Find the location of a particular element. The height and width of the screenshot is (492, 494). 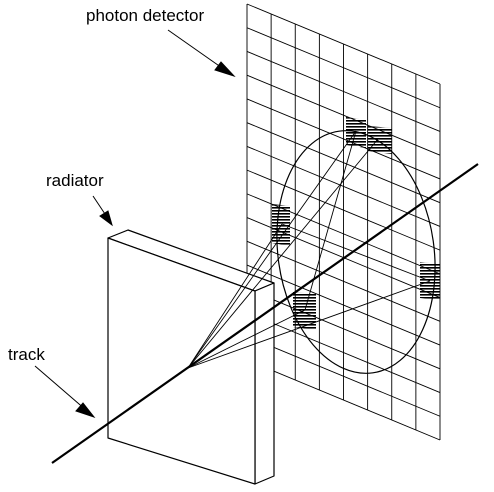

arrow-track is located at coordinates (60, 388).